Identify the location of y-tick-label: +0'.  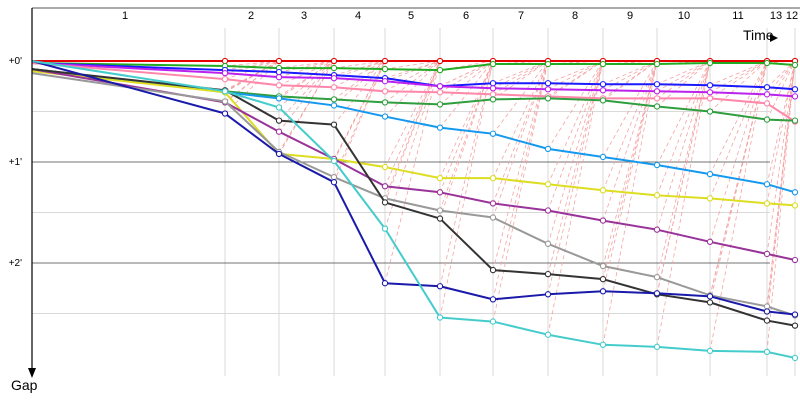
(15, 61).